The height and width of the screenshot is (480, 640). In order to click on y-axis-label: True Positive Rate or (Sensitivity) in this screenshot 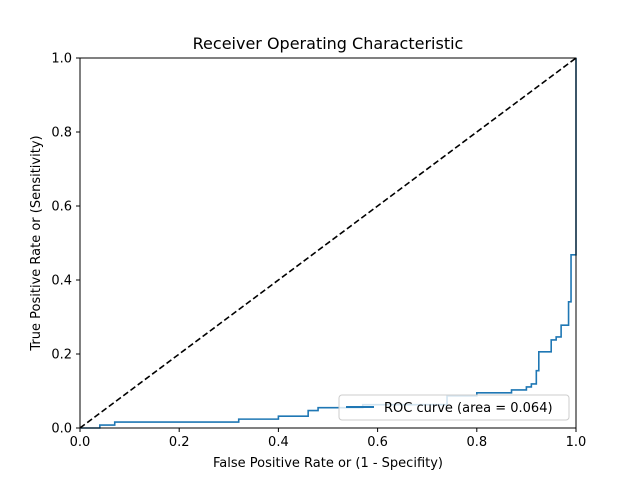, I will do `click(36, 243)`.